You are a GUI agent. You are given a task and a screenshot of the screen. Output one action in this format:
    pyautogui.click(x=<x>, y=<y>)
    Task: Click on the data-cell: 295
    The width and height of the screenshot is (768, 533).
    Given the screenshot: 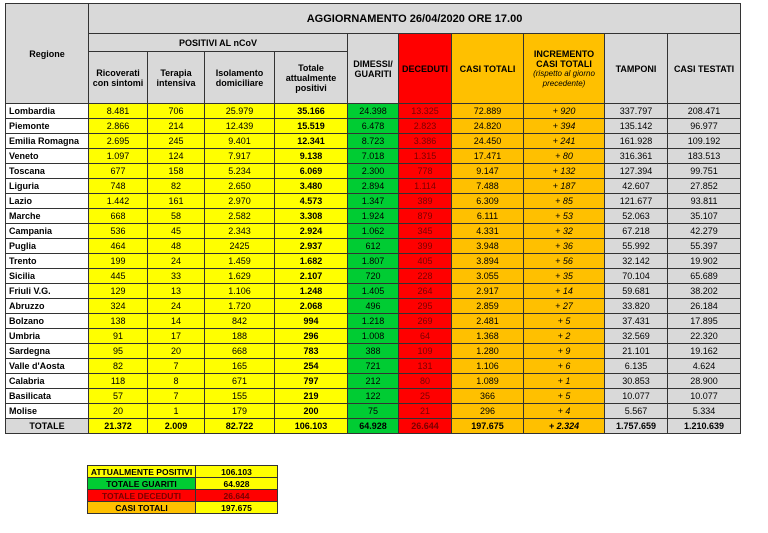 What is the action you would take?
    pyautogui.click(x=425, y=306)
    